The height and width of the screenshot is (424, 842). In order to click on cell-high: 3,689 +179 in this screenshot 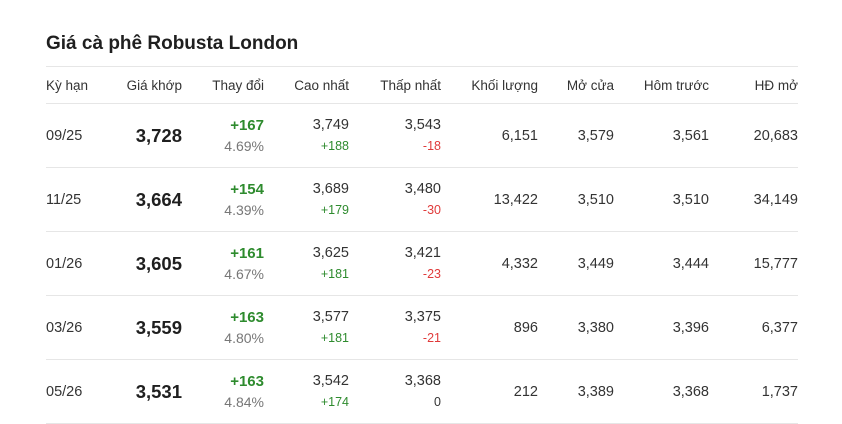, I will do `click(306, 199)`.